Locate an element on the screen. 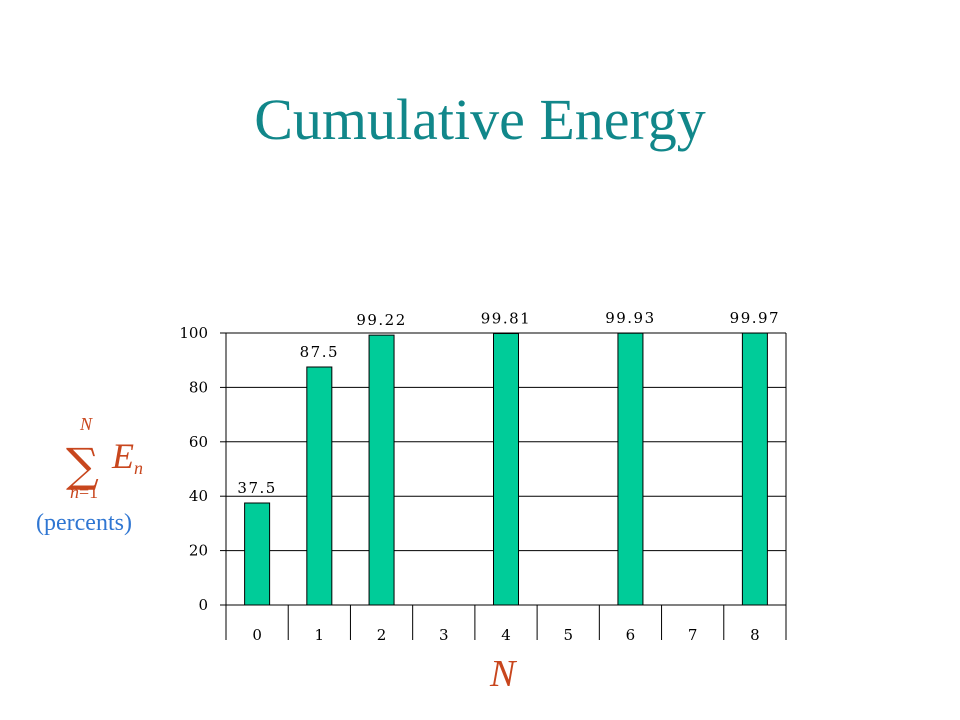 The image size is (960, 720). data-label-4: 99.81 is located at coordinates (506, 319).